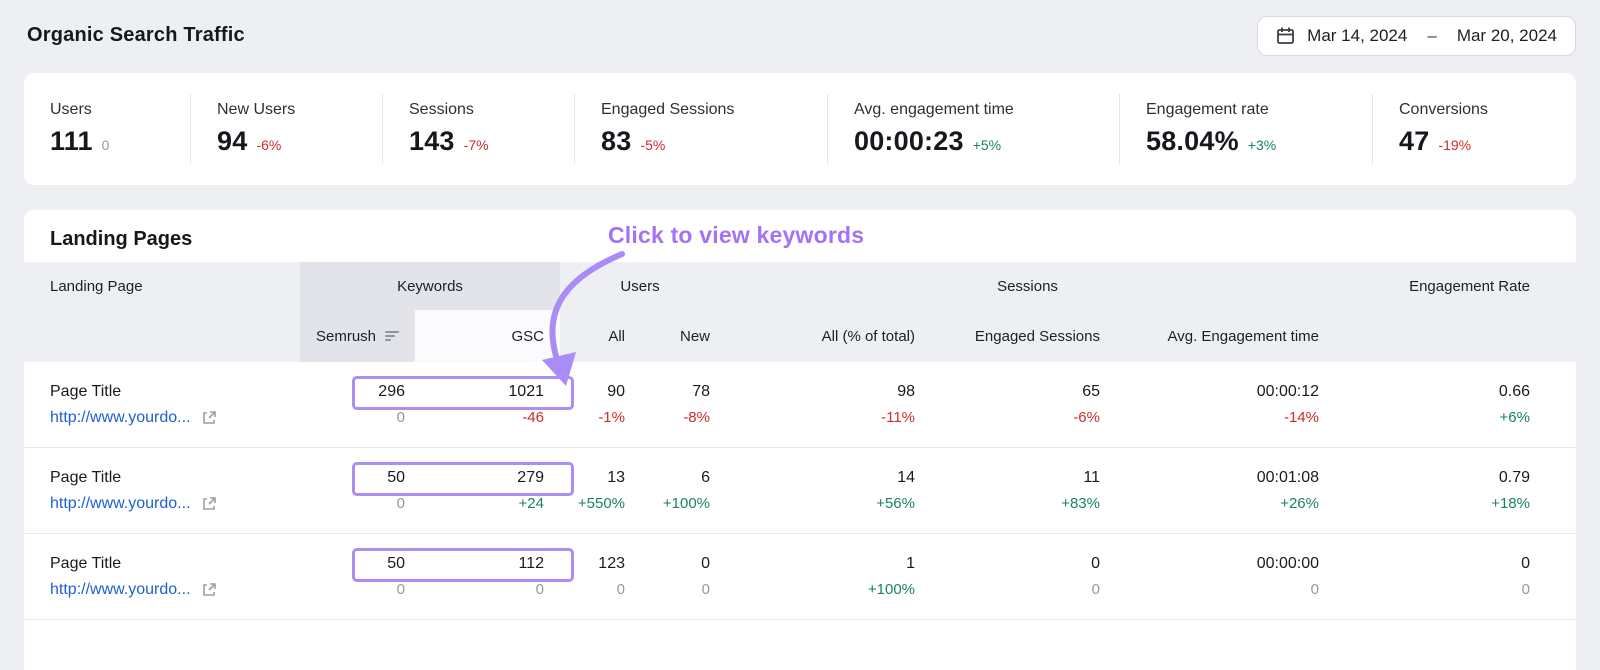  Describe the element at coordinates (597, 404) in the screenshot. I see `users-all-cell: 90 -1%` at that location.